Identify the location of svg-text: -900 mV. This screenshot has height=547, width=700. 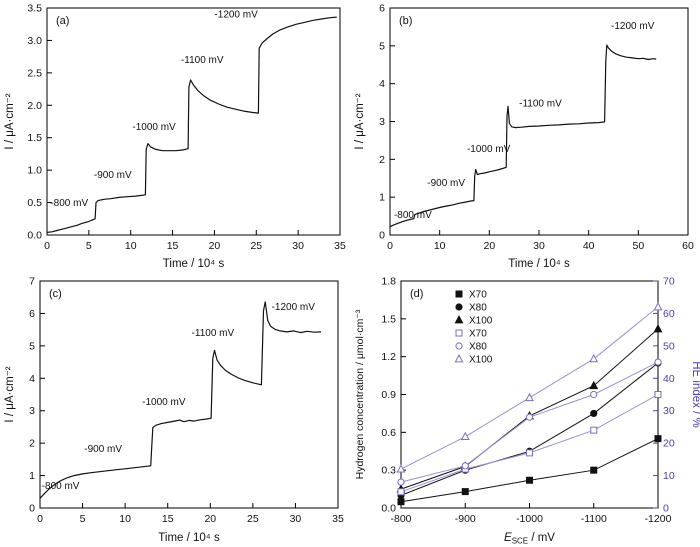
(113, 175).